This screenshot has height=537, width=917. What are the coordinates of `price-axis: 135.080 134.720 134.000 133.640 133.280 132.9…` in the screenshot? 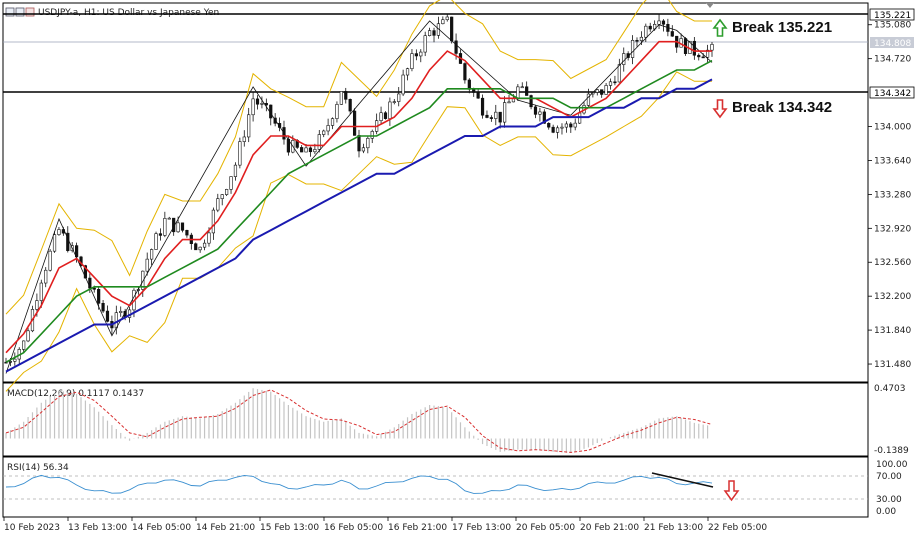 It's located at (889, 195).